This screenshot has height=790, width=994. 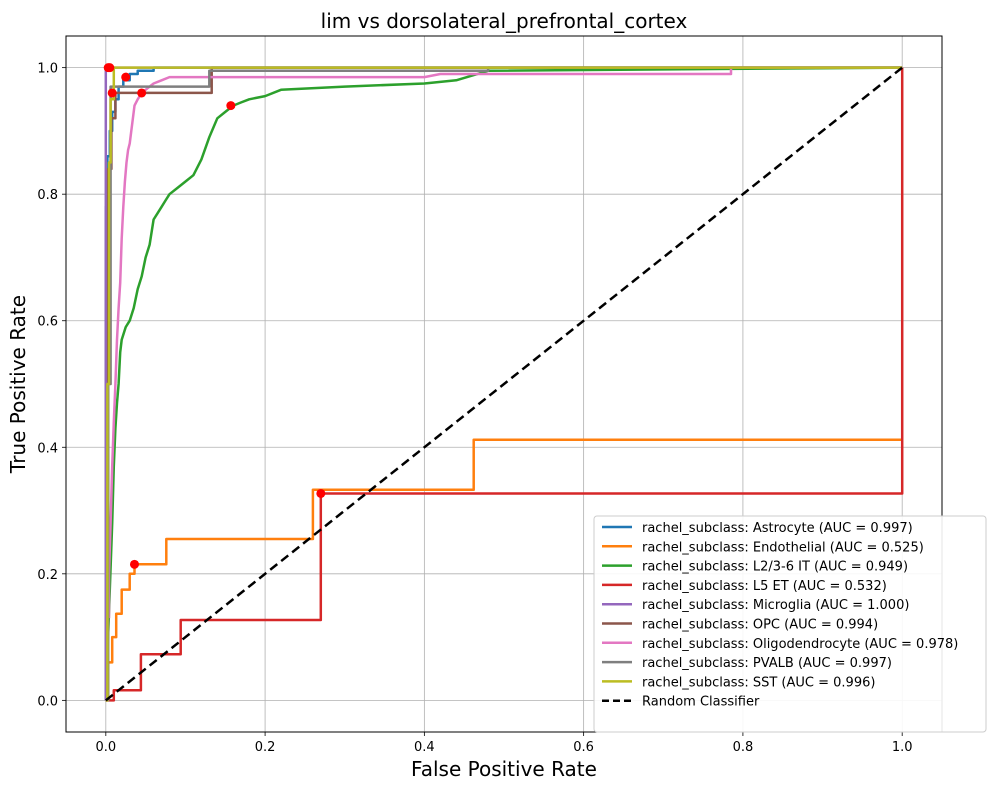 I want to click on y-tick-label: 0.0, so click(x=47, y=701).